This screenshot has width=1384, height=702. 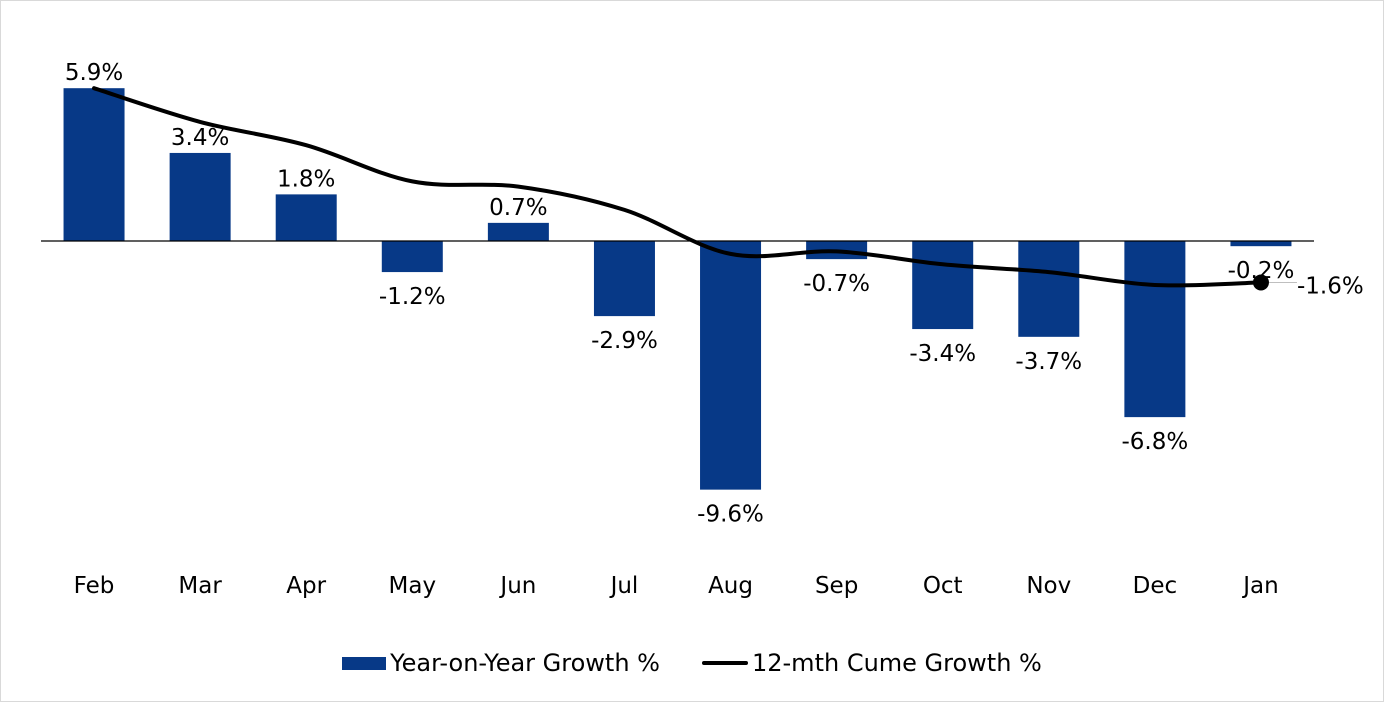 What do you see at coordinates (518, 208) in the screenshot?
I see `bar-label-jun: 0.7%` at bounding box center [518, 208].